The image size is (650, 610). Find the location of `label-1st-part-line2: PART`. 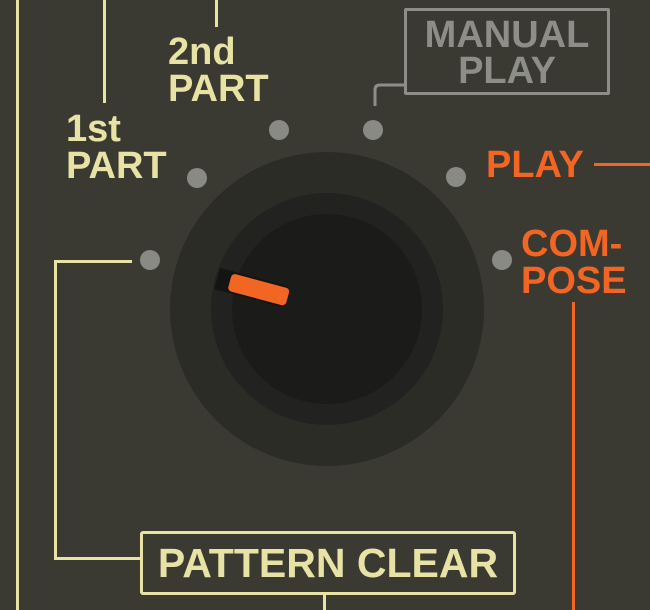

label-1st-part-line2: PART is located at coordinates (116, 166).